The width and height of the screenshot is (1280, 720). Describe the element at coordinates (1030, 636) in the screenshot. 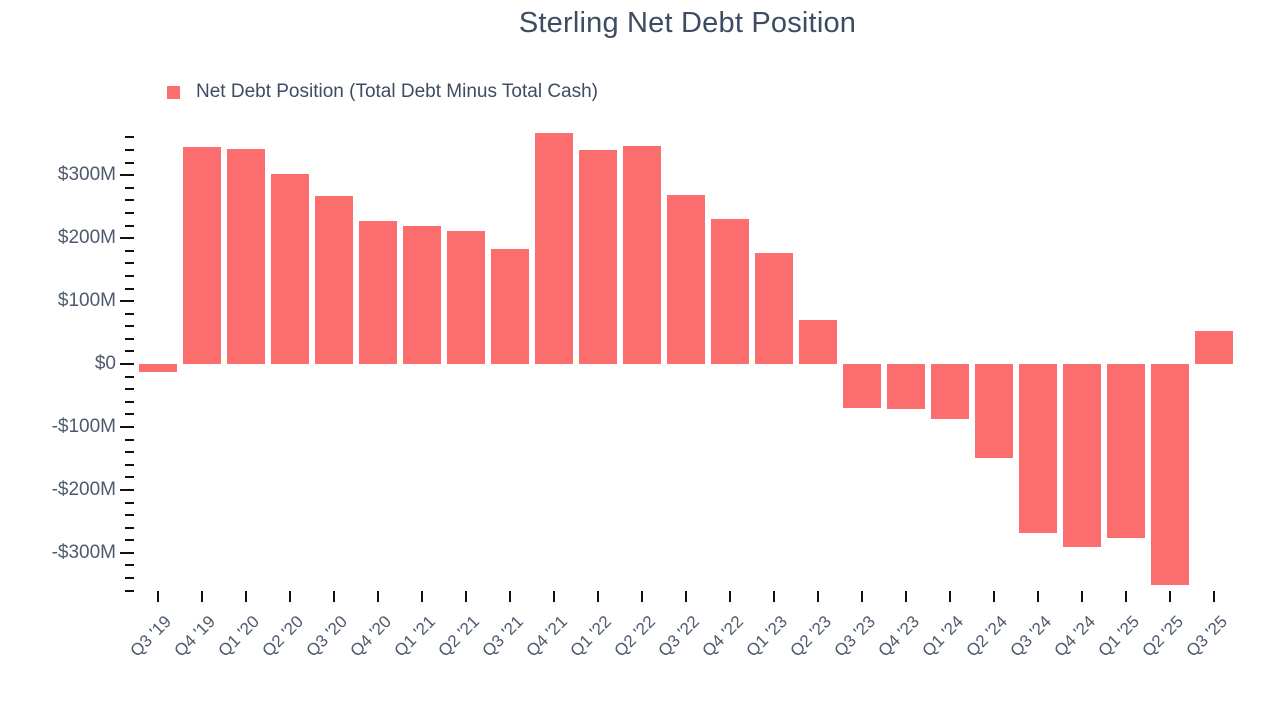

I see `x-axis-tick-label: Q3 '24` at that location.